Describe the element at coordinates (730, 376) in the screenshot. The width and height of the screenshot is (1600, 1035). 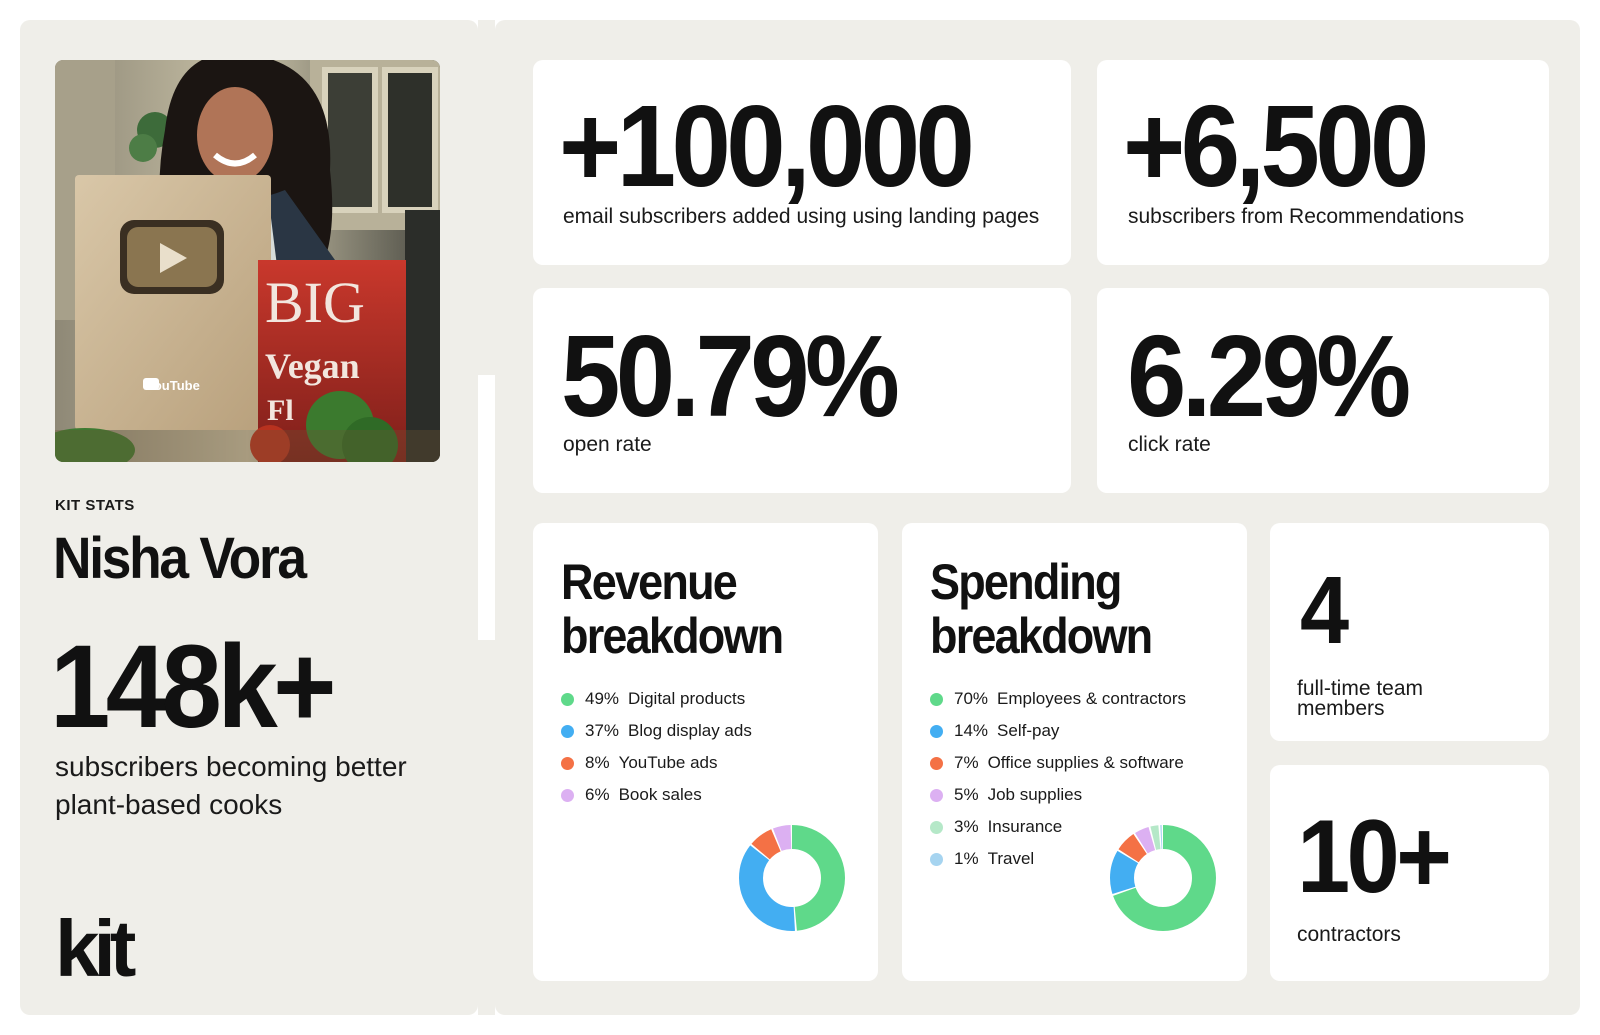
I see `stat-value: 50.79%` at that location.